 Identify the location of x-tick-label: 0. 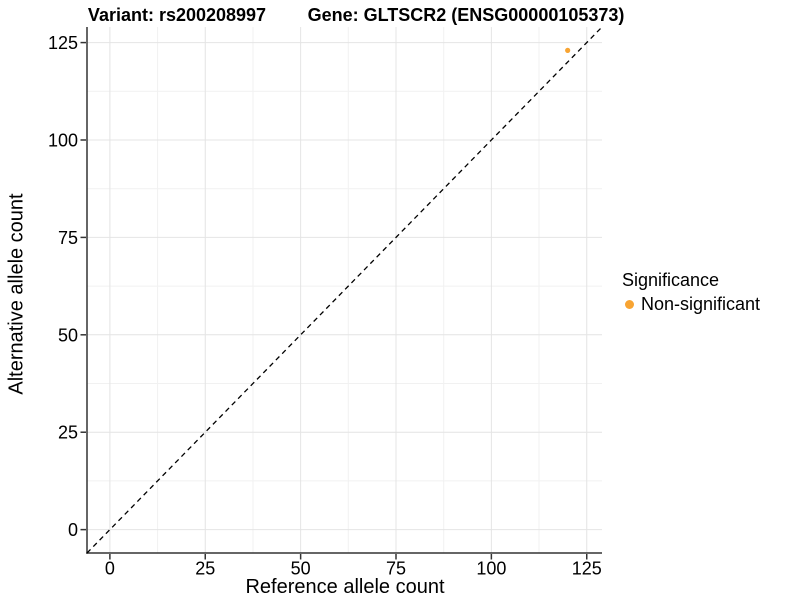
(110, 569).